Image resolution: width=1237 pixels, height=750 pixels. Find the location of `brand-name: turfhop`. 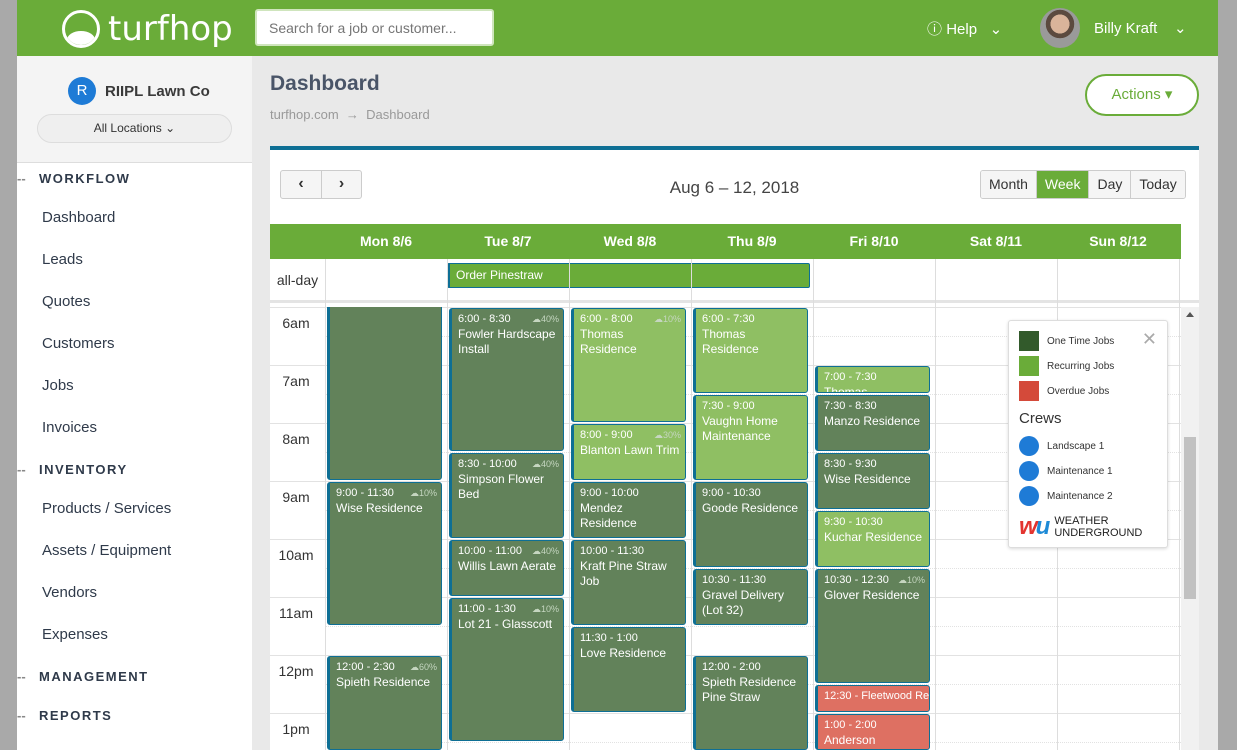

brand-name: turfhop is located at coordinates (170, 29).